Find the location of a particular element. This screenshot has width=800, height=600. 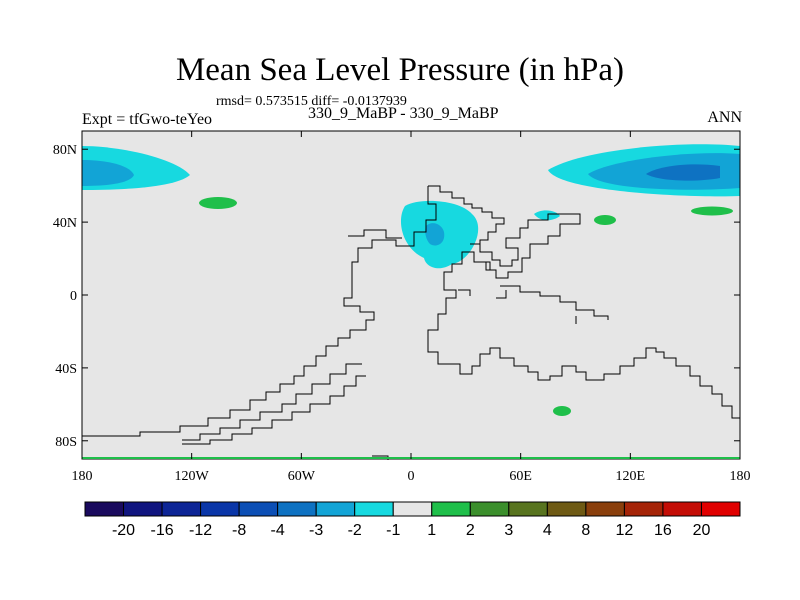

colorbar-label: -20 is located at coordinates (123, 530).